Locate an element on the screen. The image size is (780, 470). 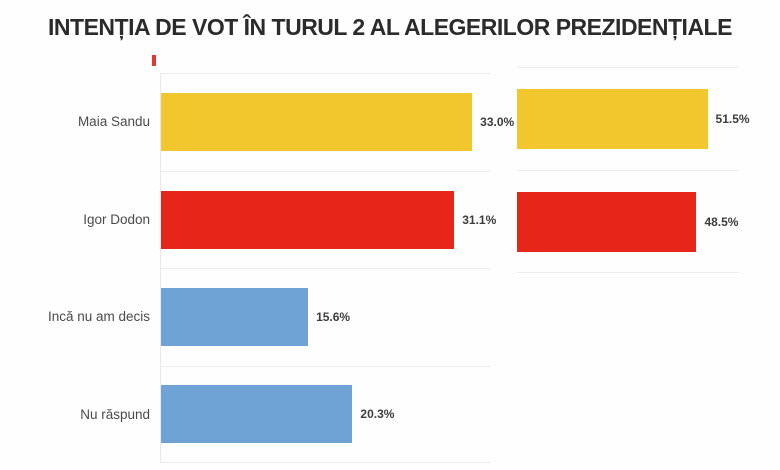
category-label: Nu răspund is located at coordinates (115, 414).